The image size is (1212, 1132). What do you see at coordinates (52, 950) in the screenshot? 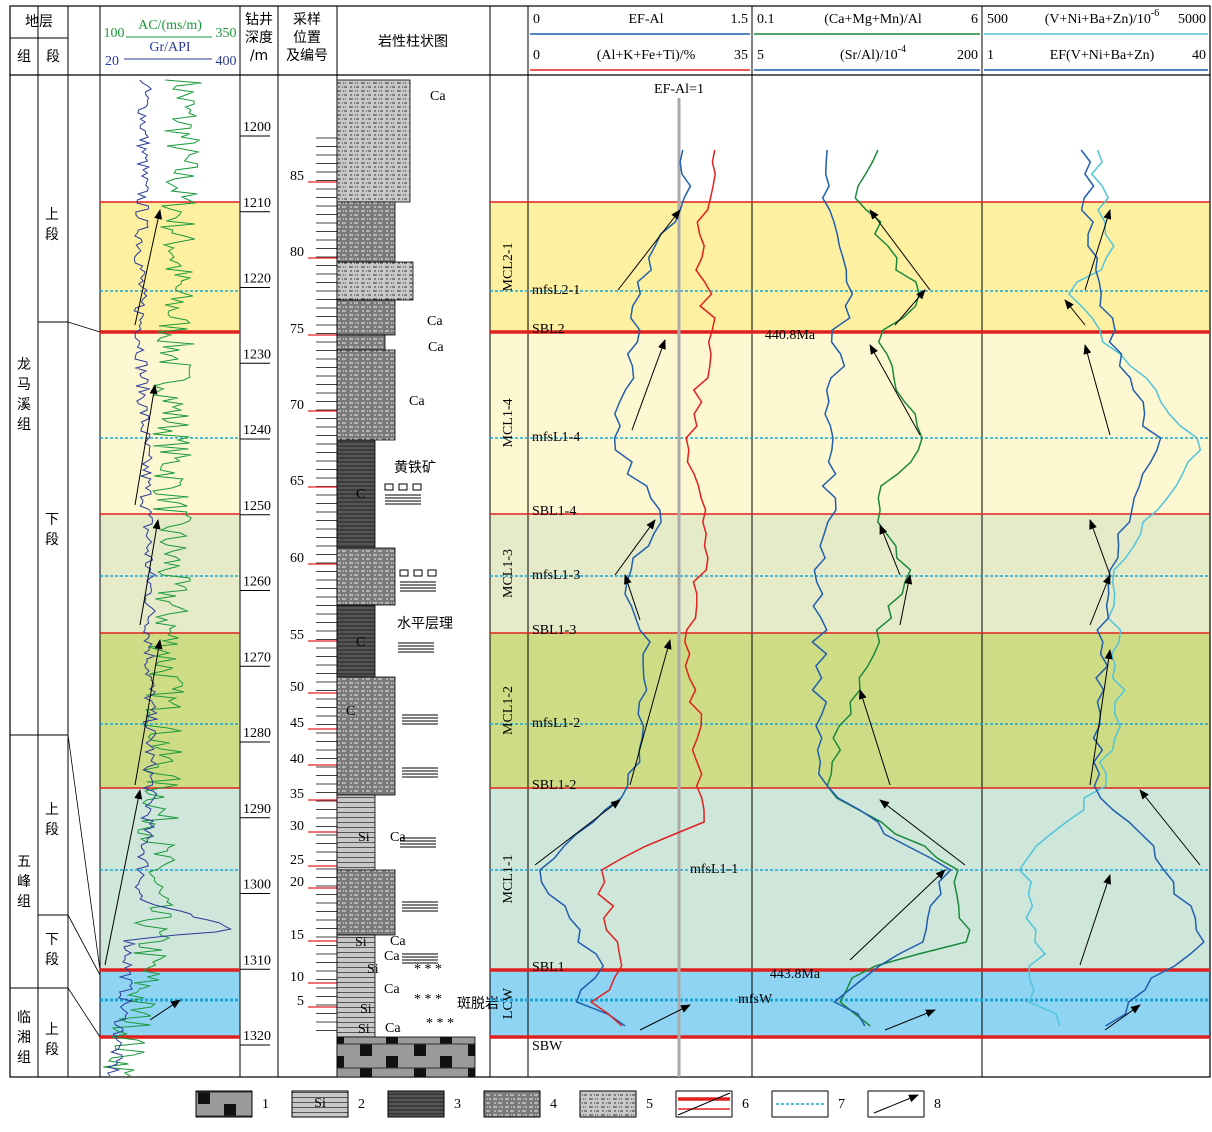
I see `label: 下段` at bounding box center [52, 950].